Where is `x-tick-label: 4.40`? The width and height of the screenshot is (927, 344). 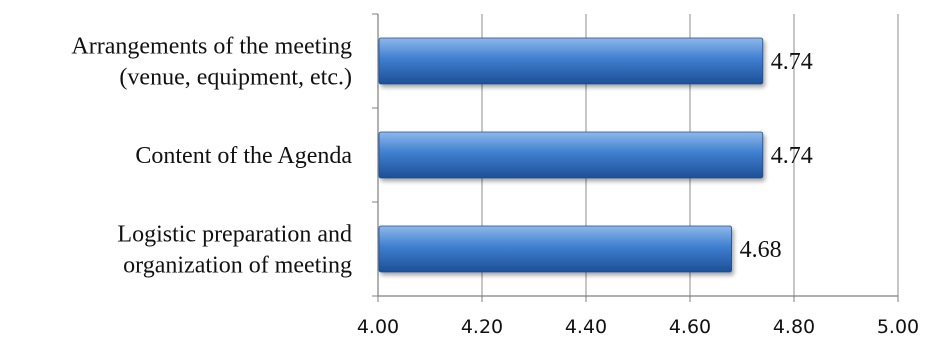 x-tick-label: 4.40 is located at coordinates (586, 327).